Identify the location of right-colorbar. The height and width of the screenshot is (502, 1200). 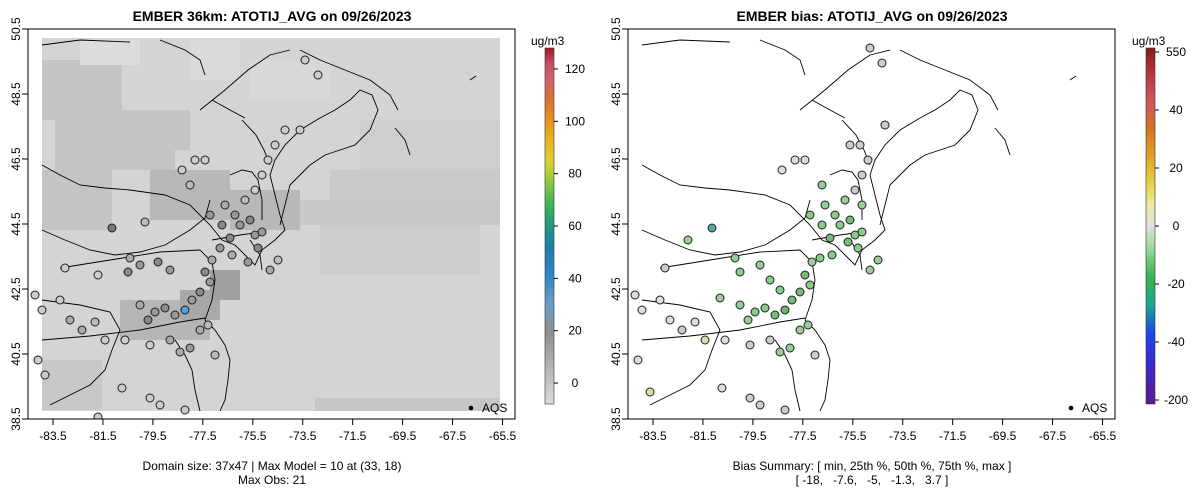
(1150, 226).